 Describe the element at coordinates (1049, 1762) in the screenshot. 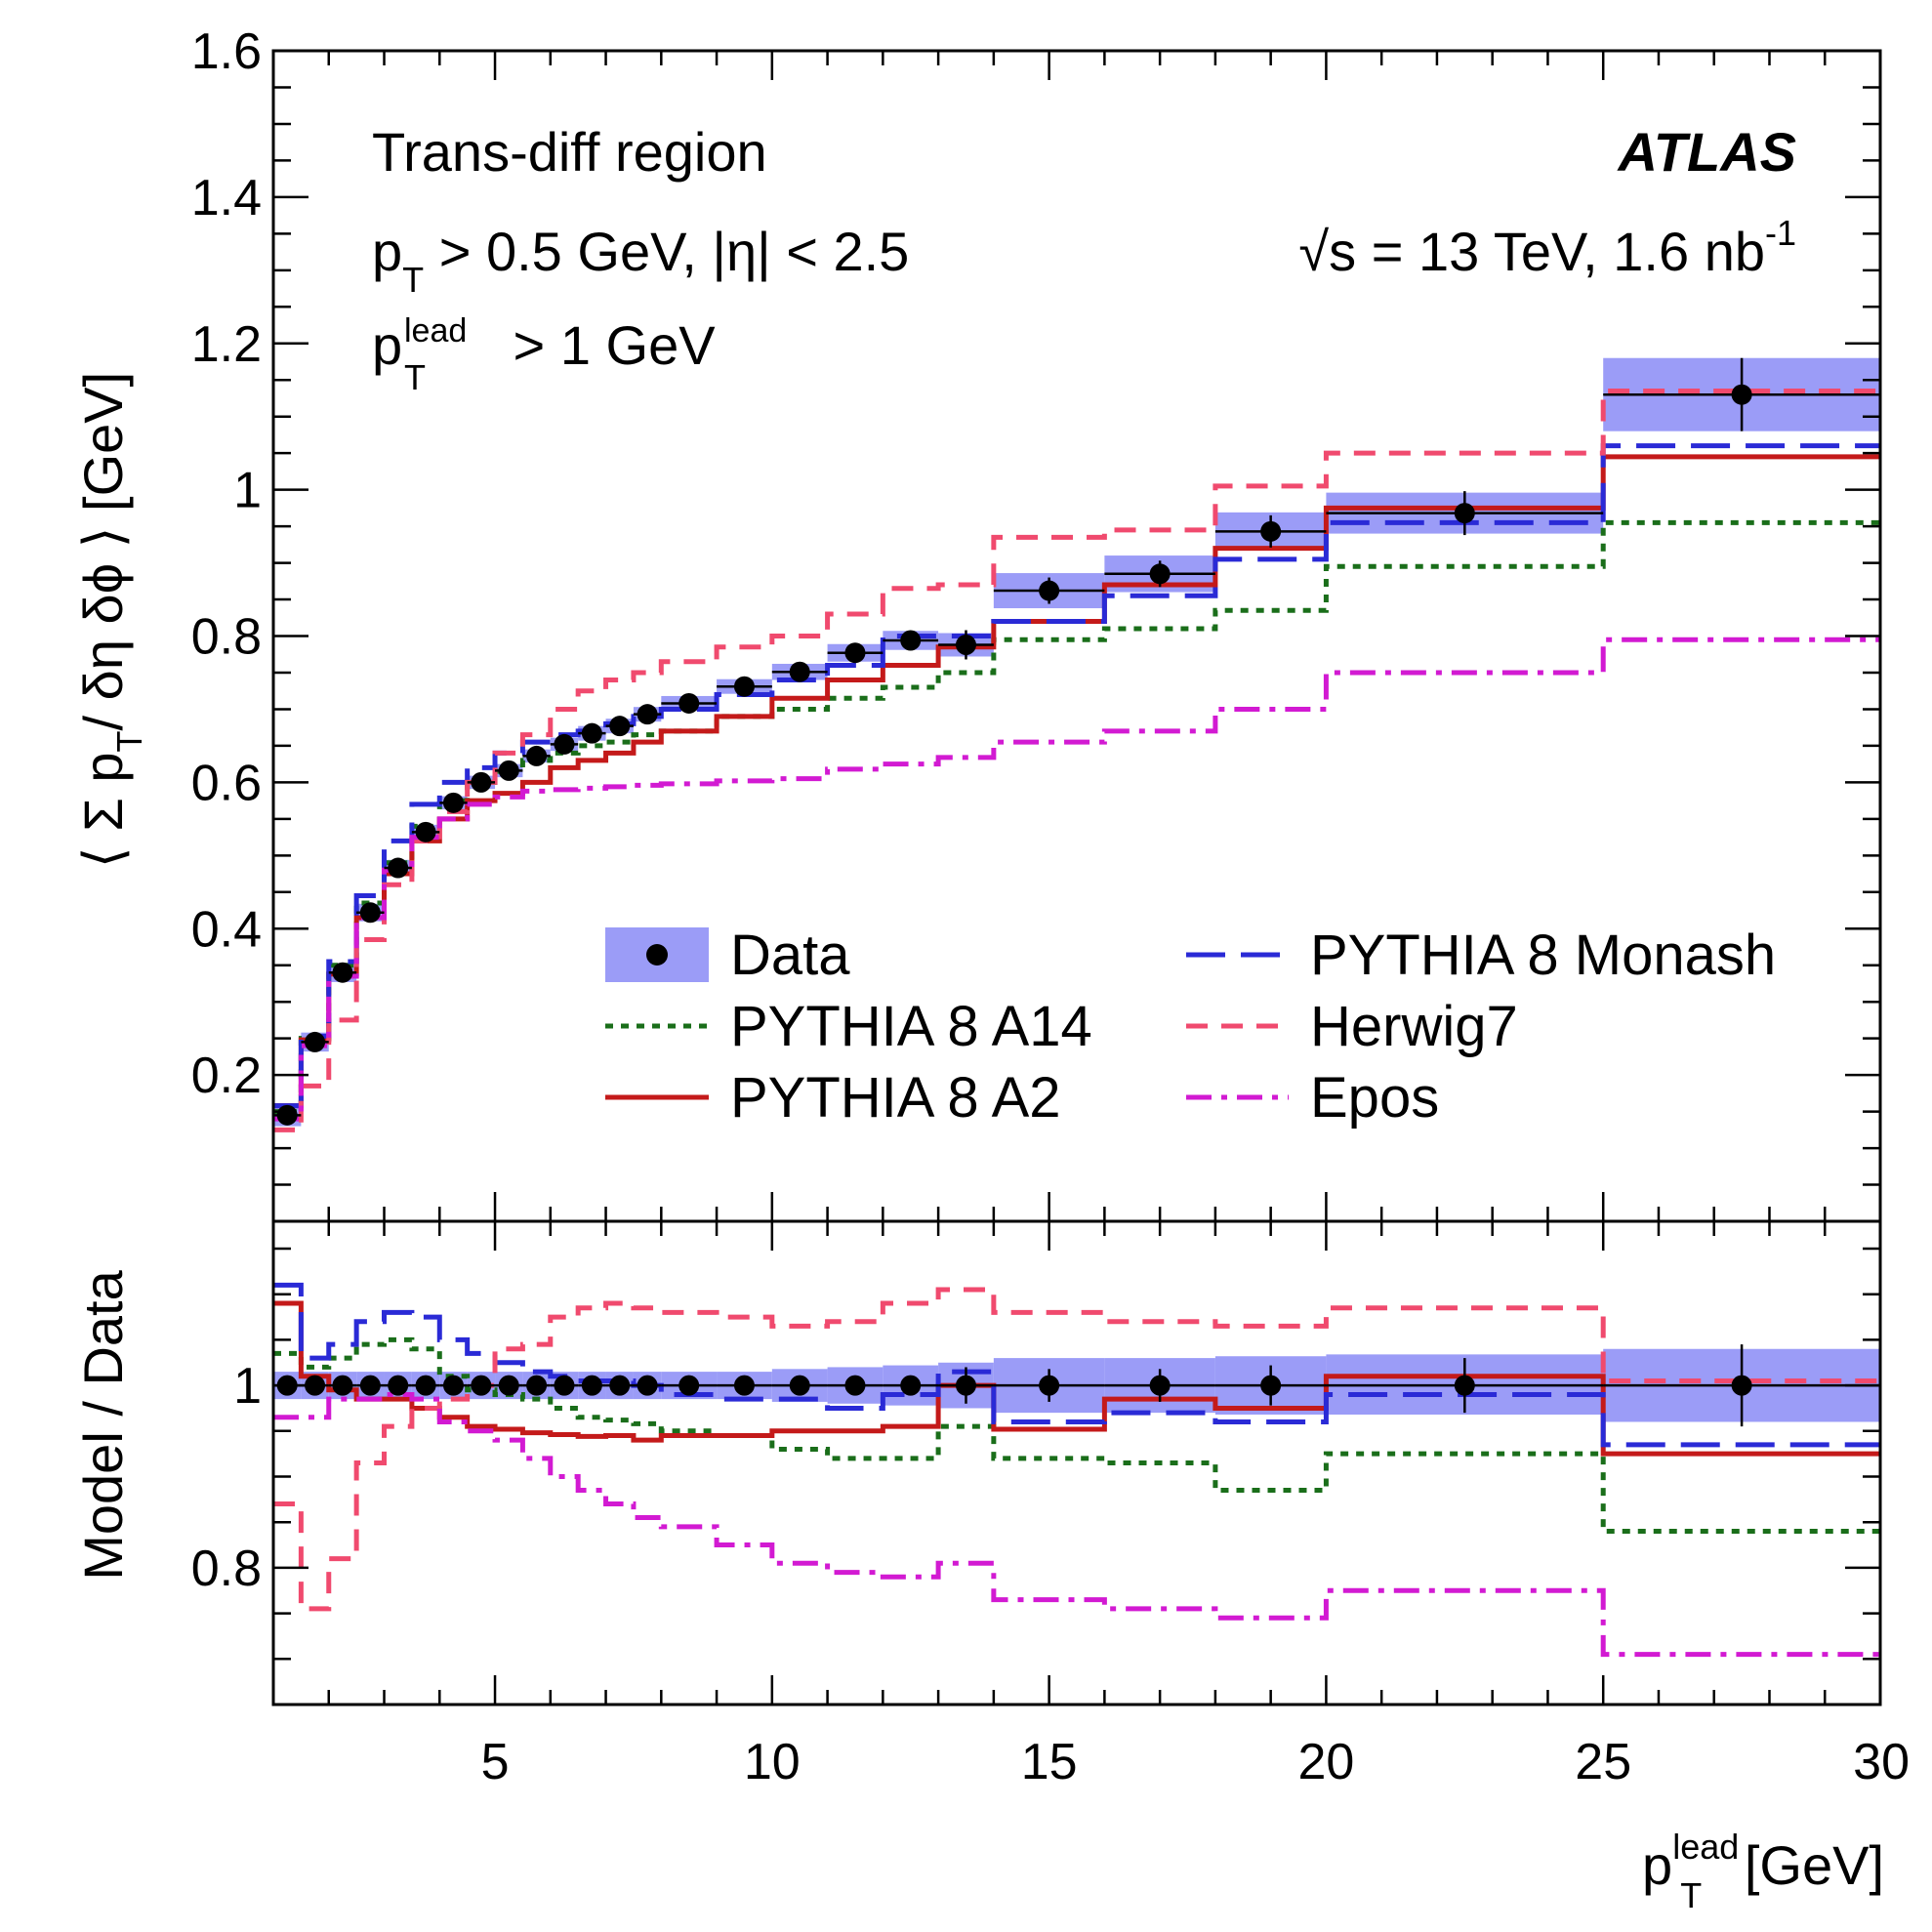

I see `x-tick-label-2: 15` at that location.